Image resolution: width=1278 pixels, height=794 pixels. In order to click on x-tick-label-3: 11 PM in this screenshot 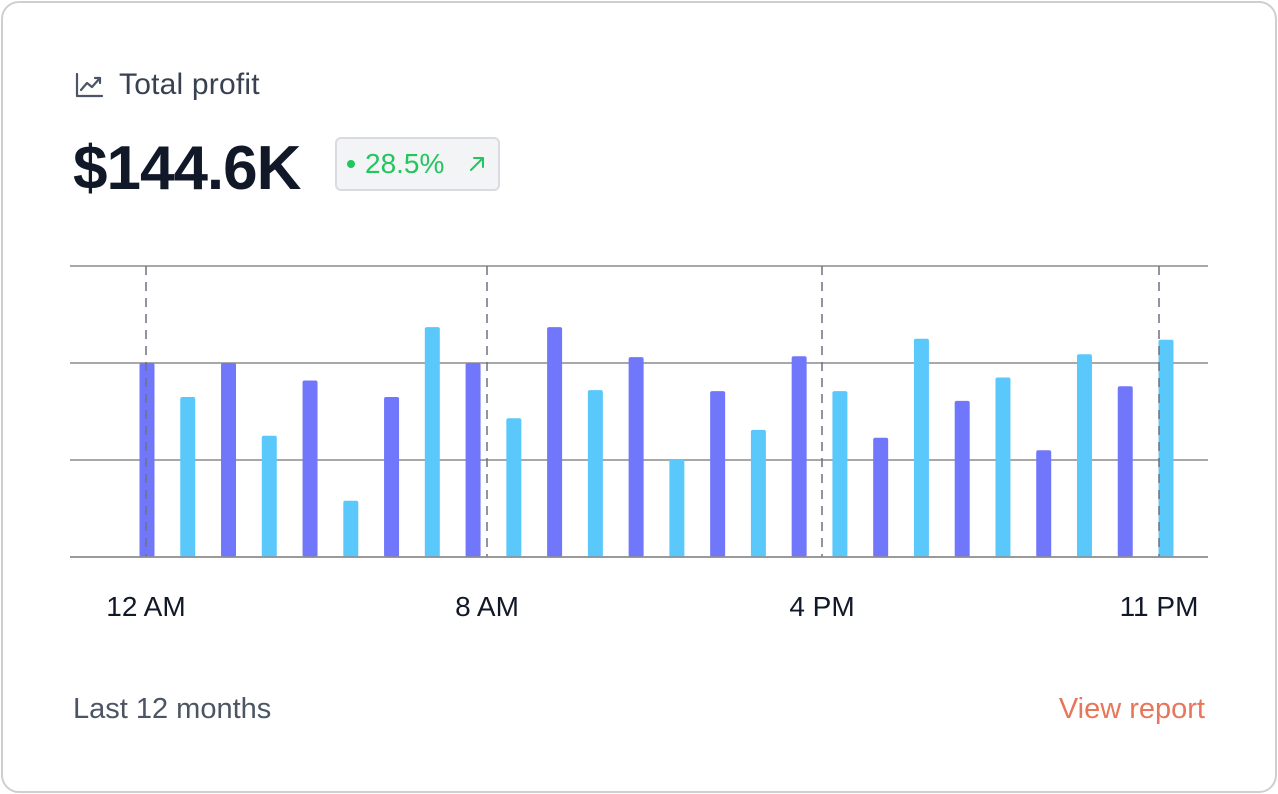, I will do `click(1159, 606)`.